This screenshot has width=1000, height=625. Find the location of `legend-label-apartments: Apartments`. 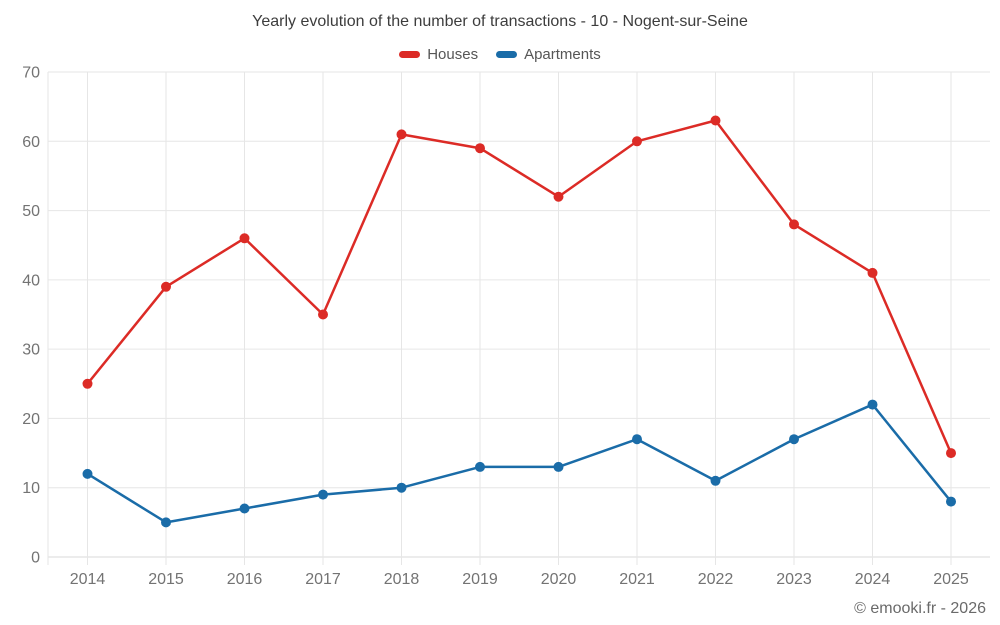

legend-label-apartments: Apartments is located at coordinates (562, 54).